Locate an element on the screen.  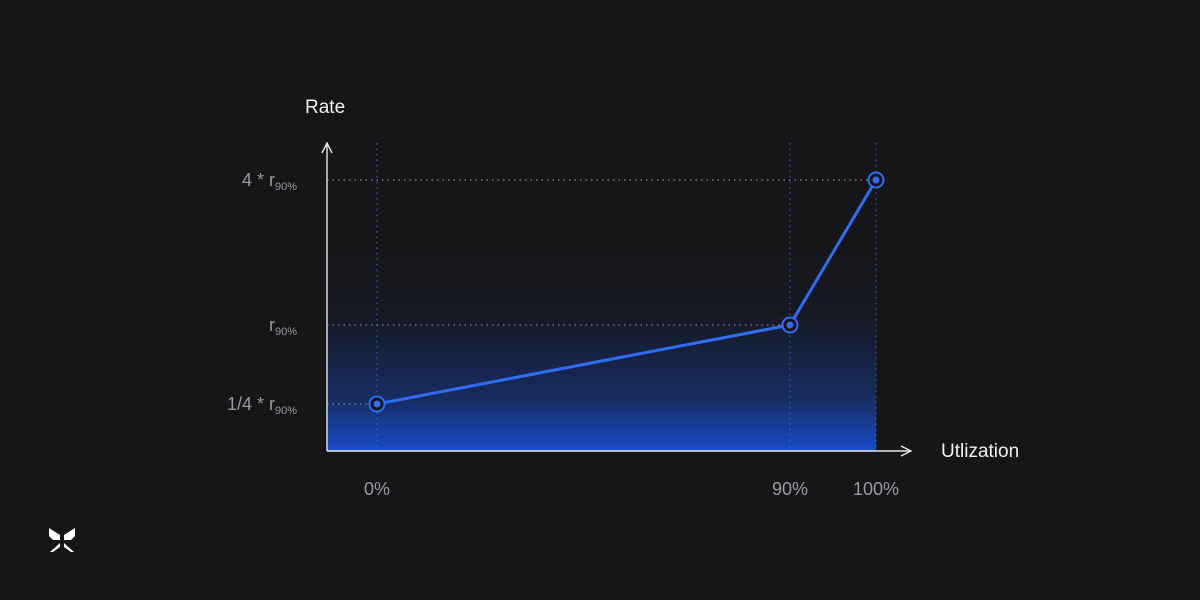
y-tick-label: r90% is located at coordinates (283, 326).